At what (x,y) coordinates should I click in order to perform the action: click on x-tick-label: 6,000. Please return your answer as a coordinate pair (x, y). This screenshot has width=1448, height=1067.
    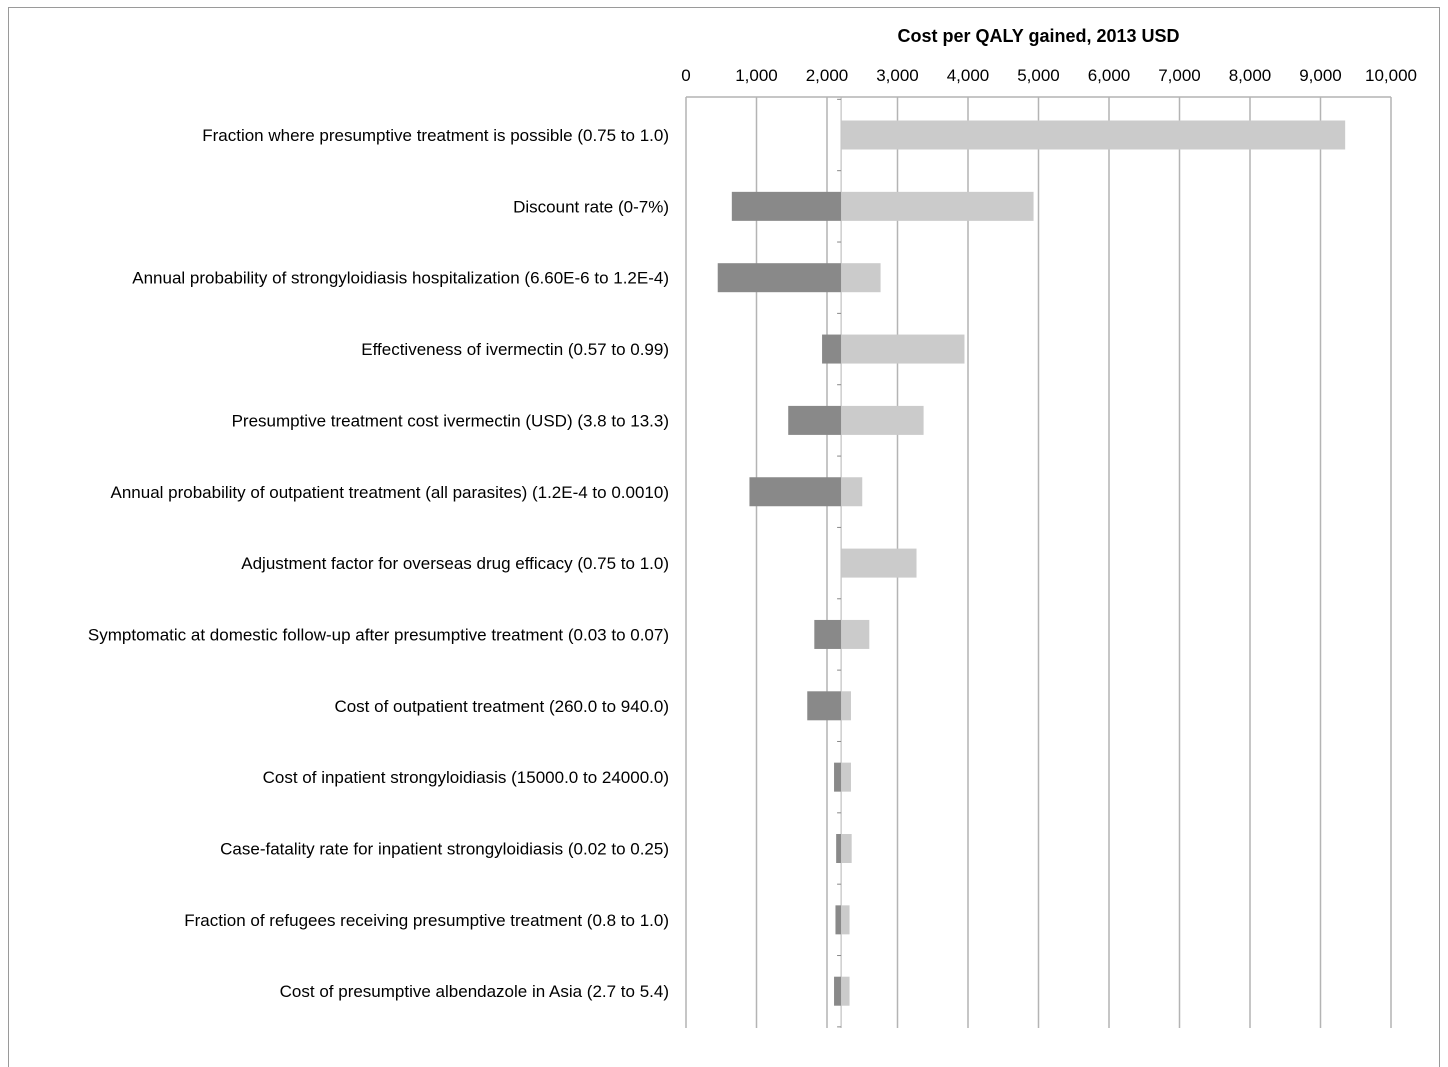
    Looking at the image, I should click on (1109, 75).